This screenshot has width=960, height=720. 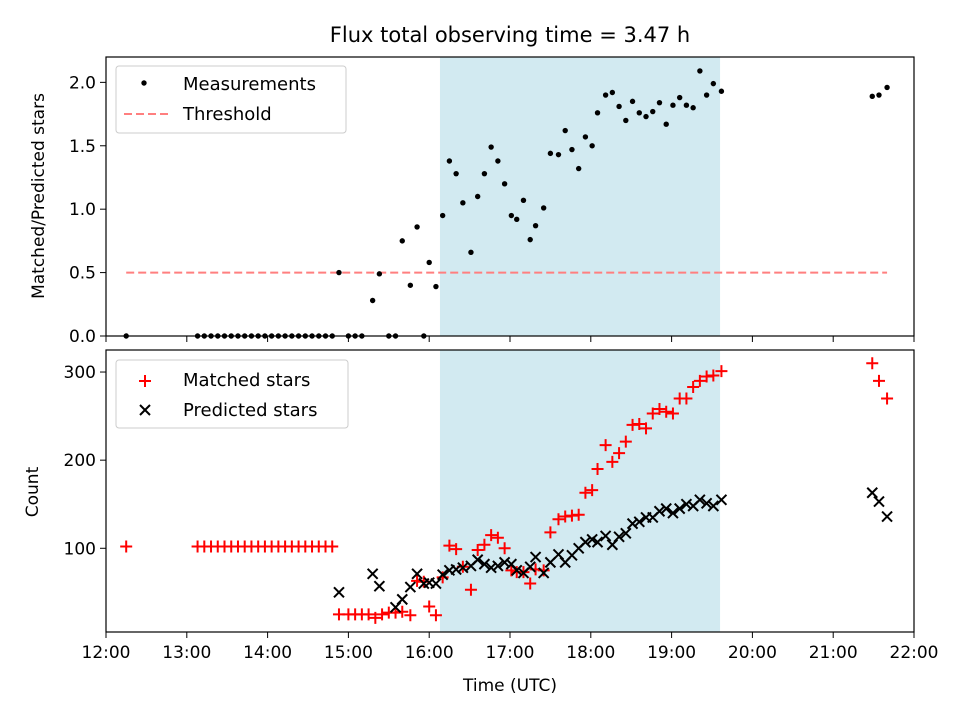 I want to click on x-tick-label: 12:00, so click(x=106, y=653).